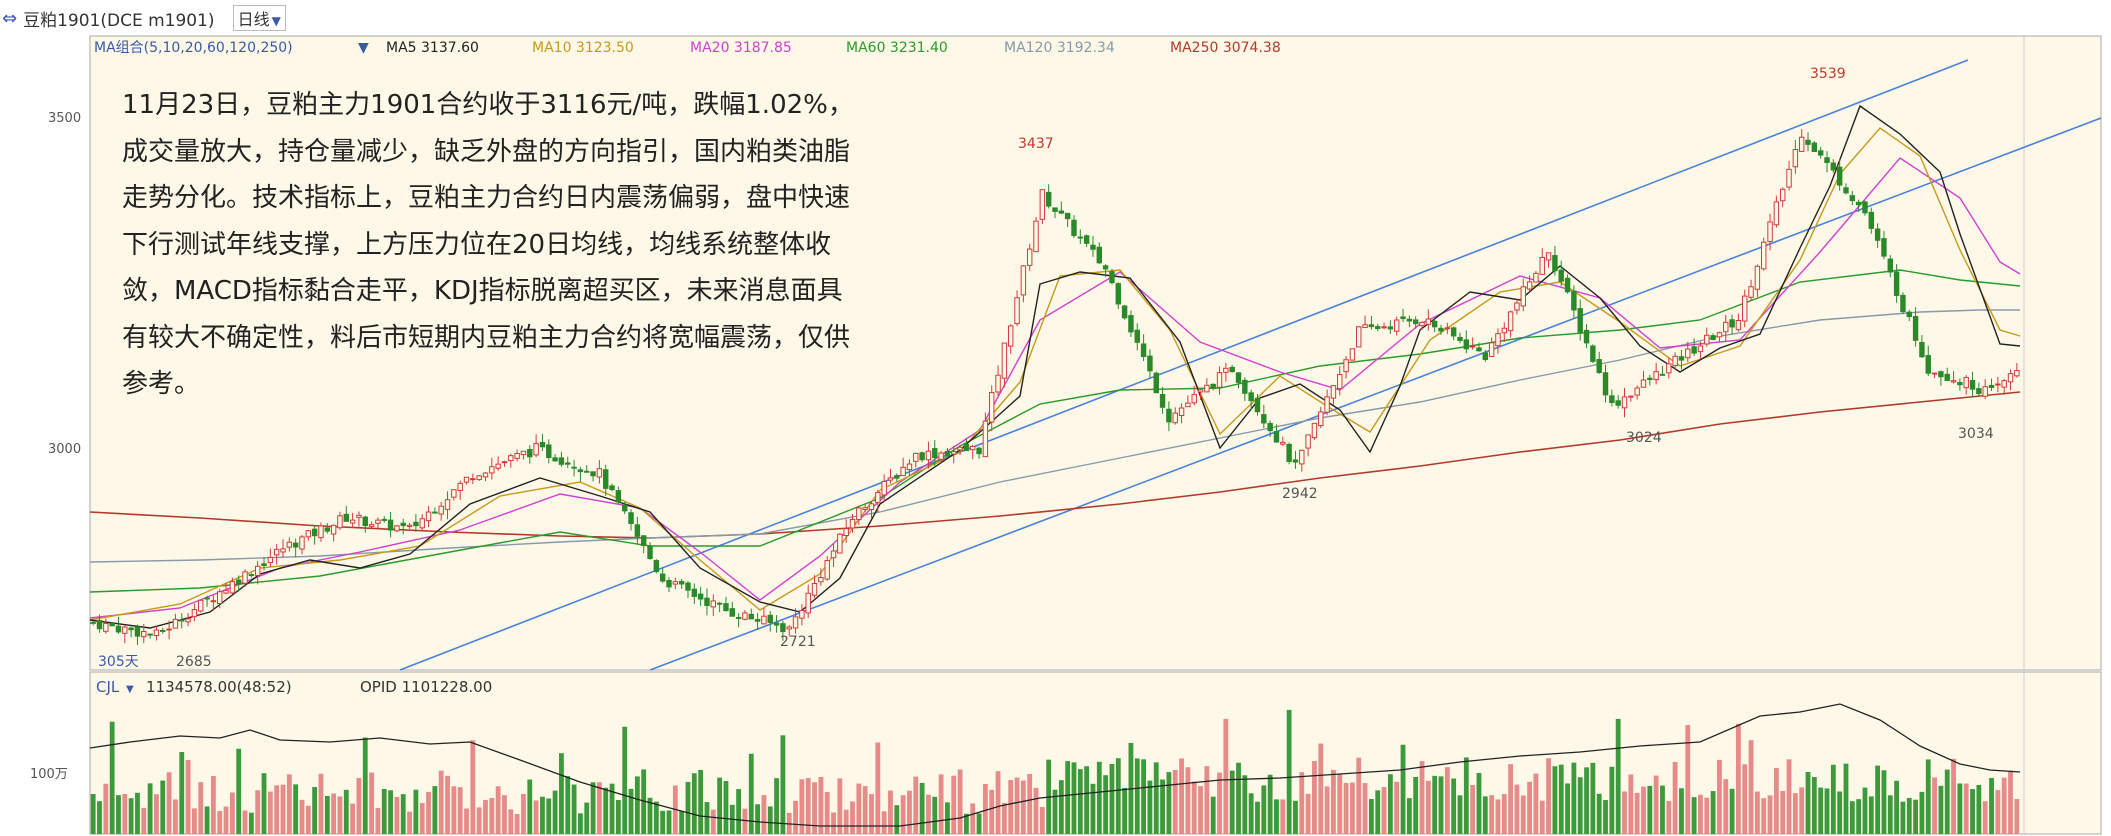 The width and height of the screenshot is (2111, 836). Describe the element at coordinates (259, 18) in the screenshot. I see `period-selector: 日线 ▼` at that location.